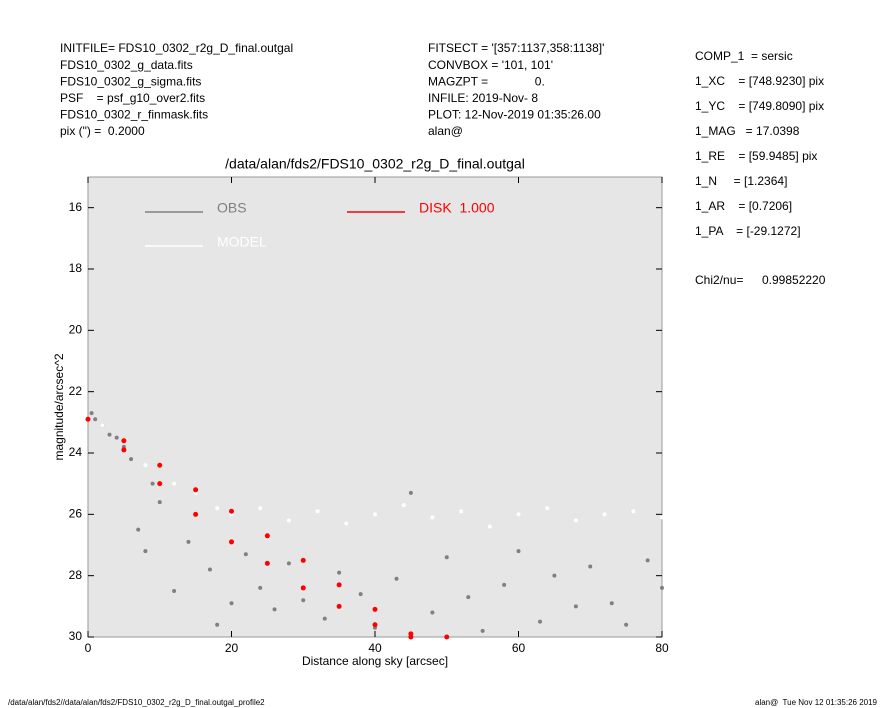  What do you see at coordinates (76, 636) in the screenshot?
I see `y-tick-label: 30` at bounding box center [76, 636].